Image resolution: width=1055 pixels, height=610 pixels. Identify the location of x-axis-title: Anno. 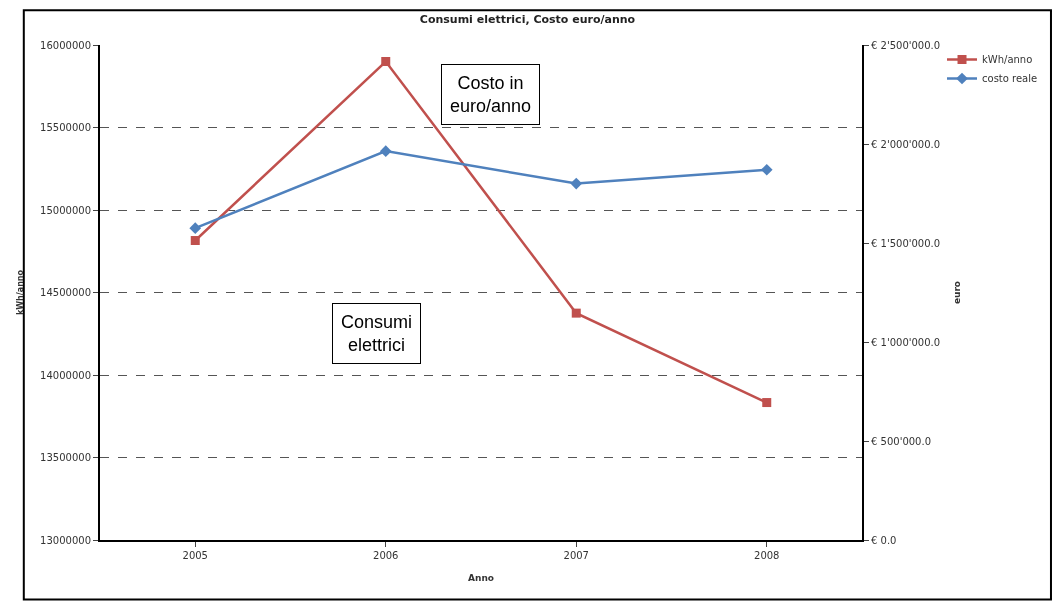
(481, 578).